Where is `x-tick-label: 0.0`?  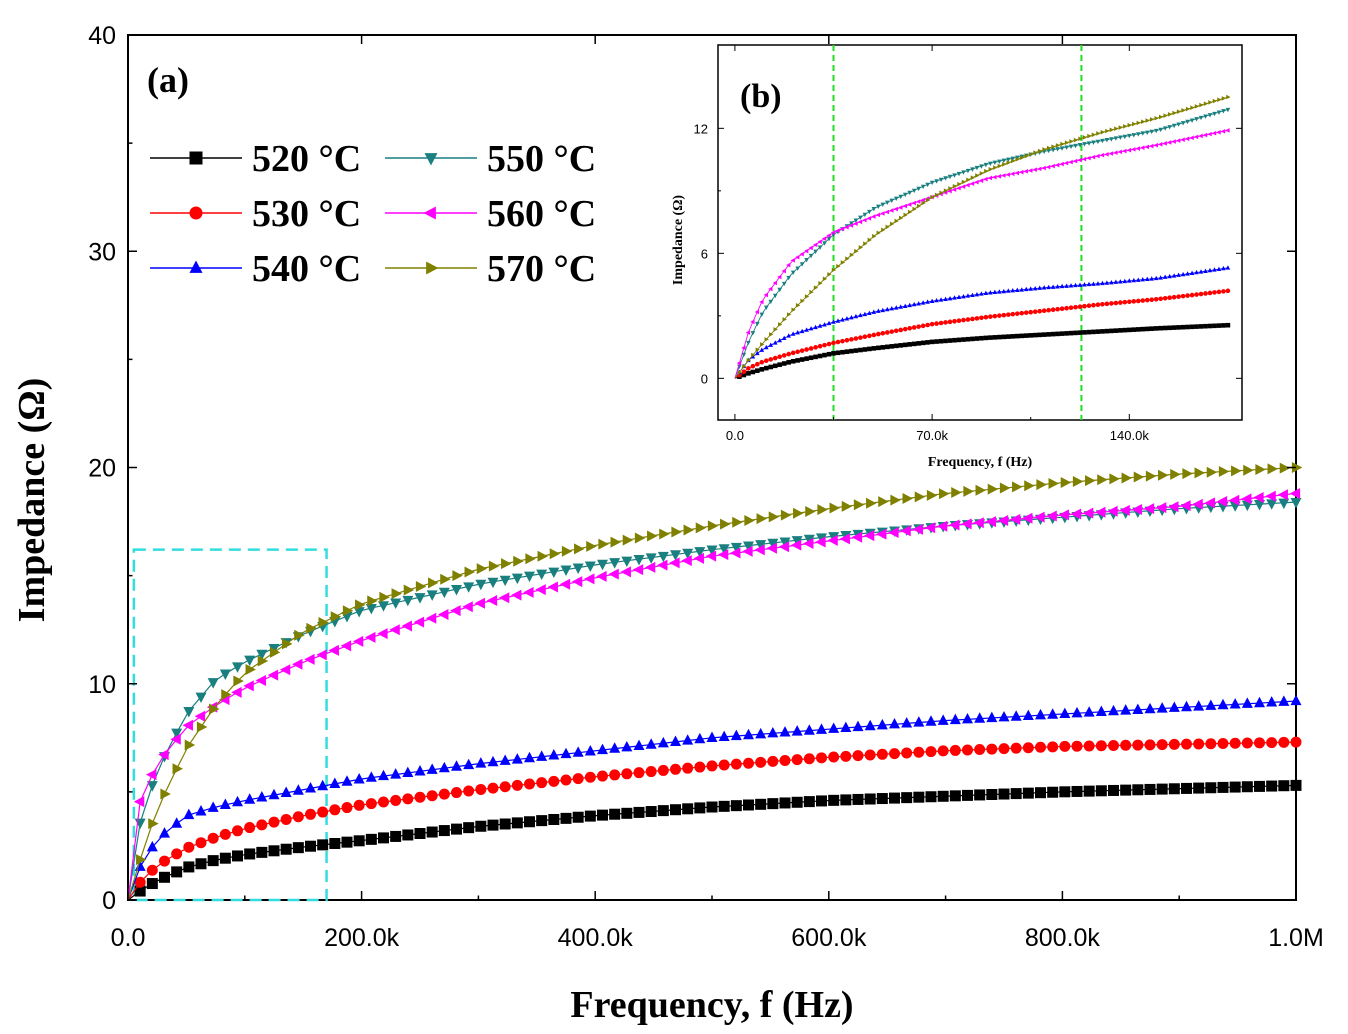
x-tick-label: 0.0 is located at coordinates (735, 435).